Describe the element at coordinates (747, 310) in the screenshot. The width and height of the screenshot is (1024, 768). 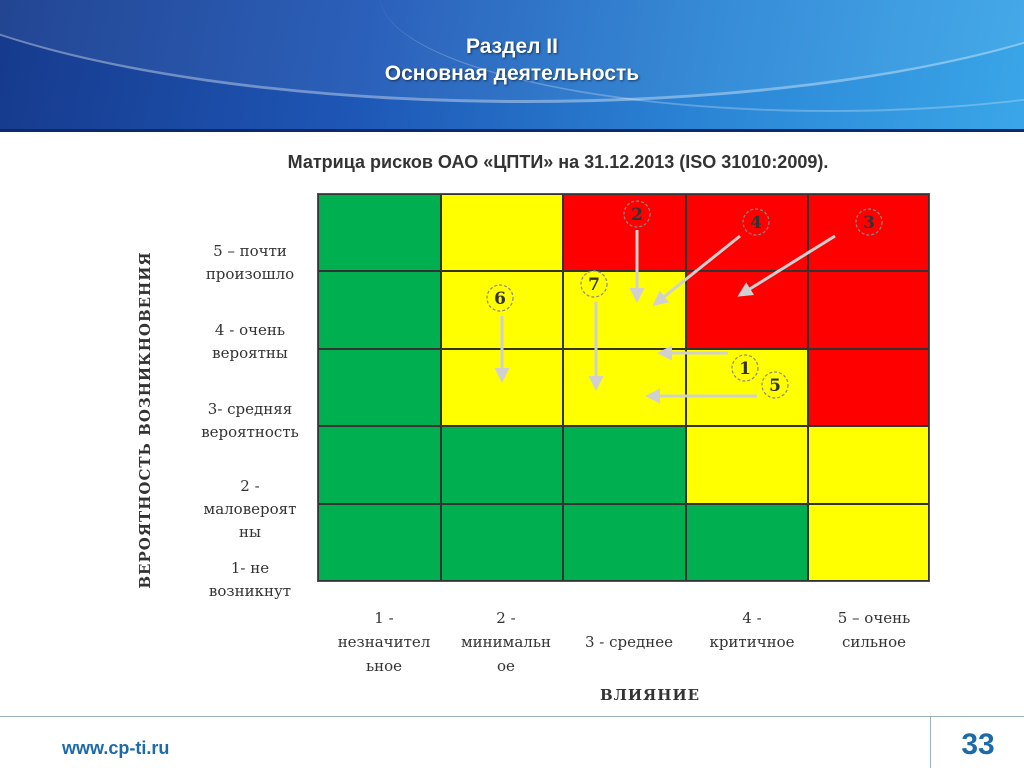
I see `matrix-cell-r4-c4` at that location.